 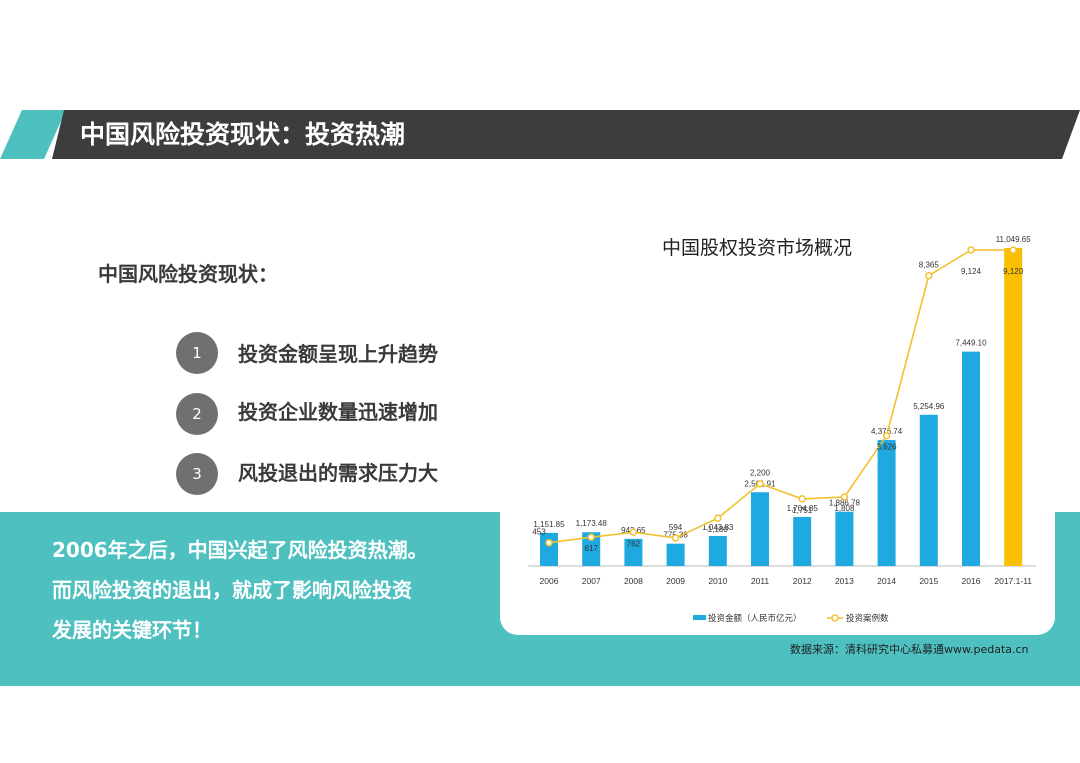 What do you see at coordinates (243, 134) in the screenshot?
I see `page-title: 中国风险投资现状：投资热潮` at bounding box center [243, 134].